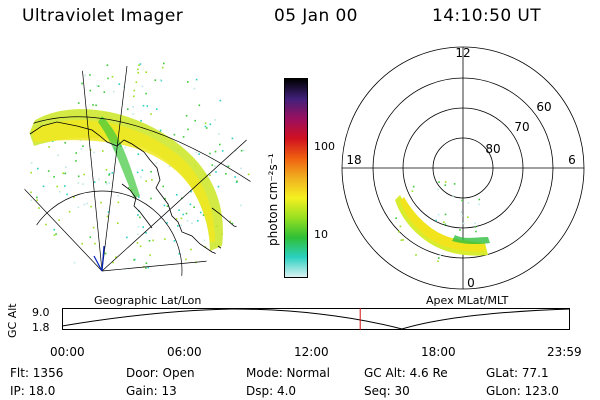 This screenshot has width=600, height=400. Describe the element at coordinates (41, 327) in the screenshot. I see `alt-ytick-low: 1.8` at that location.